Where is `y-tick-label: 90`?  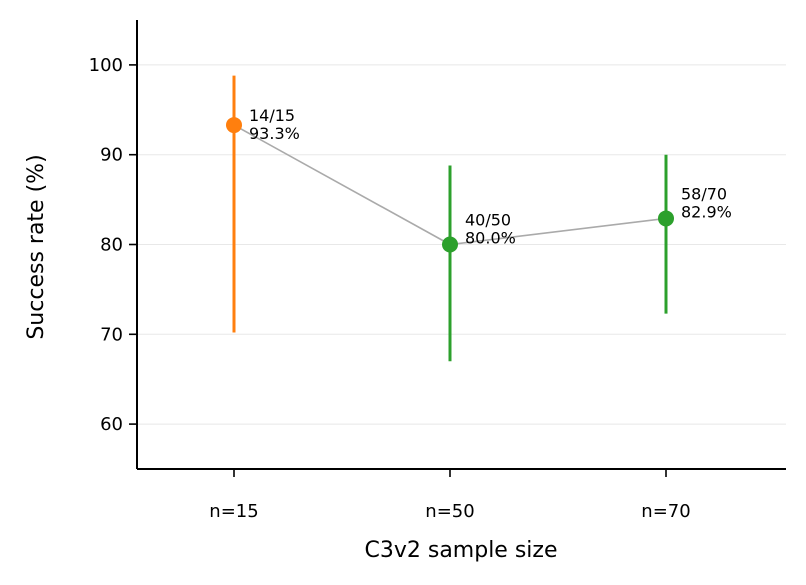 y-tick-label: 90 is located at coordinates (111, 155).